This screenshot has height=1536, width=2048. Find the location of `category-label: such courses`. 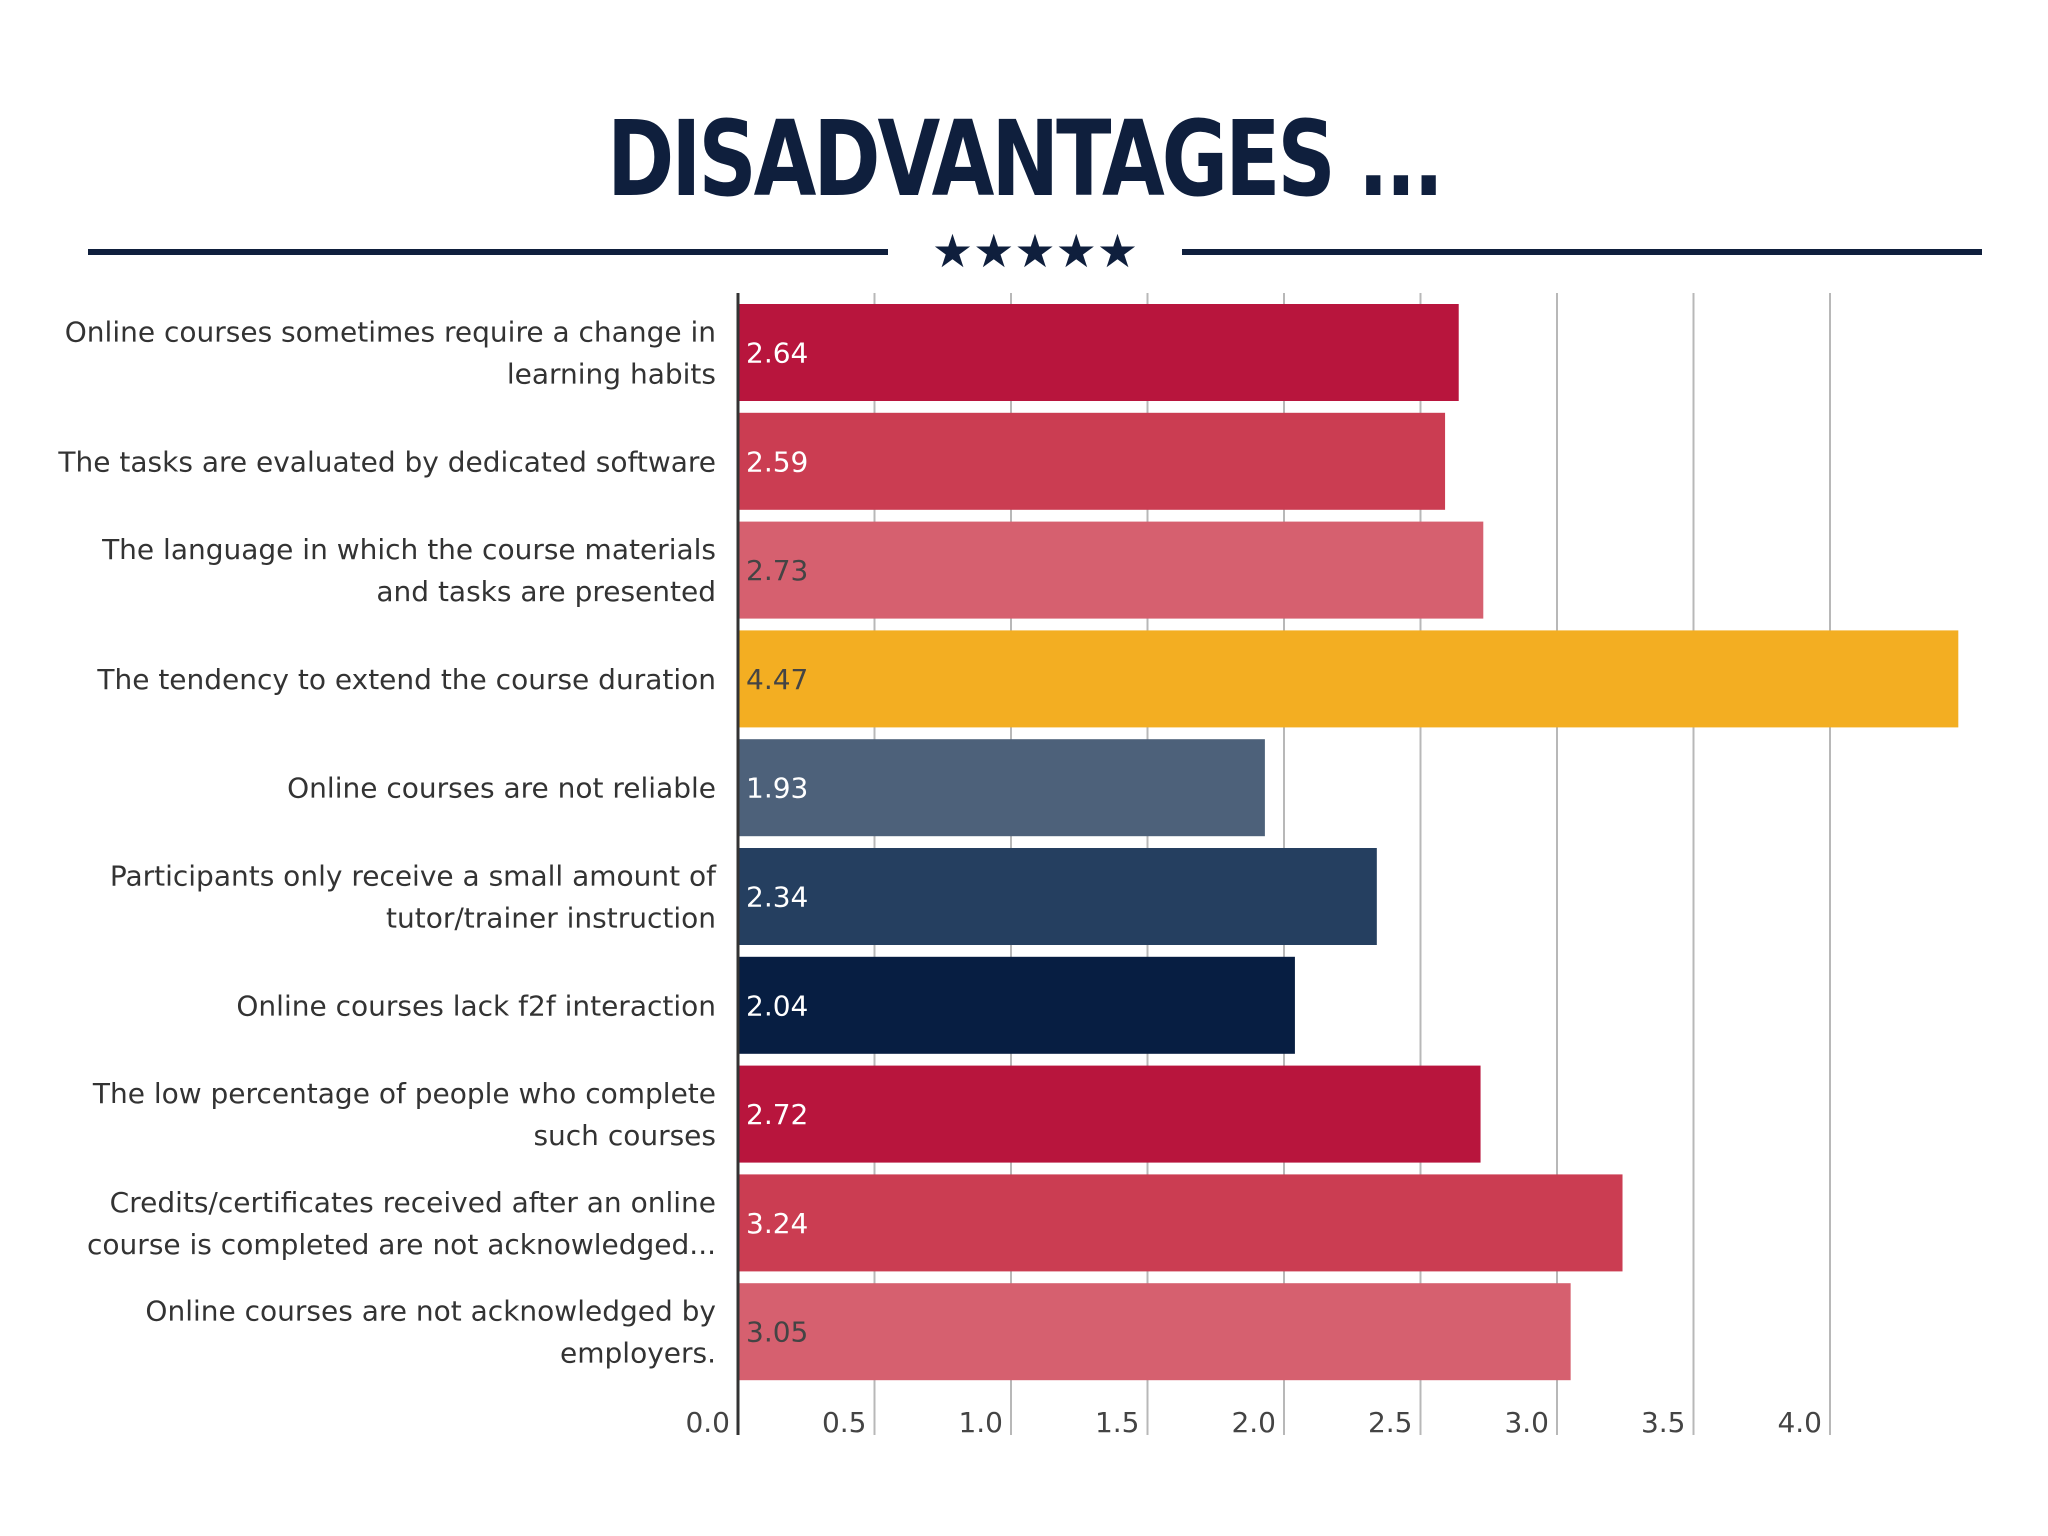

category-label: such courses is located at coordinates (624, 1135).